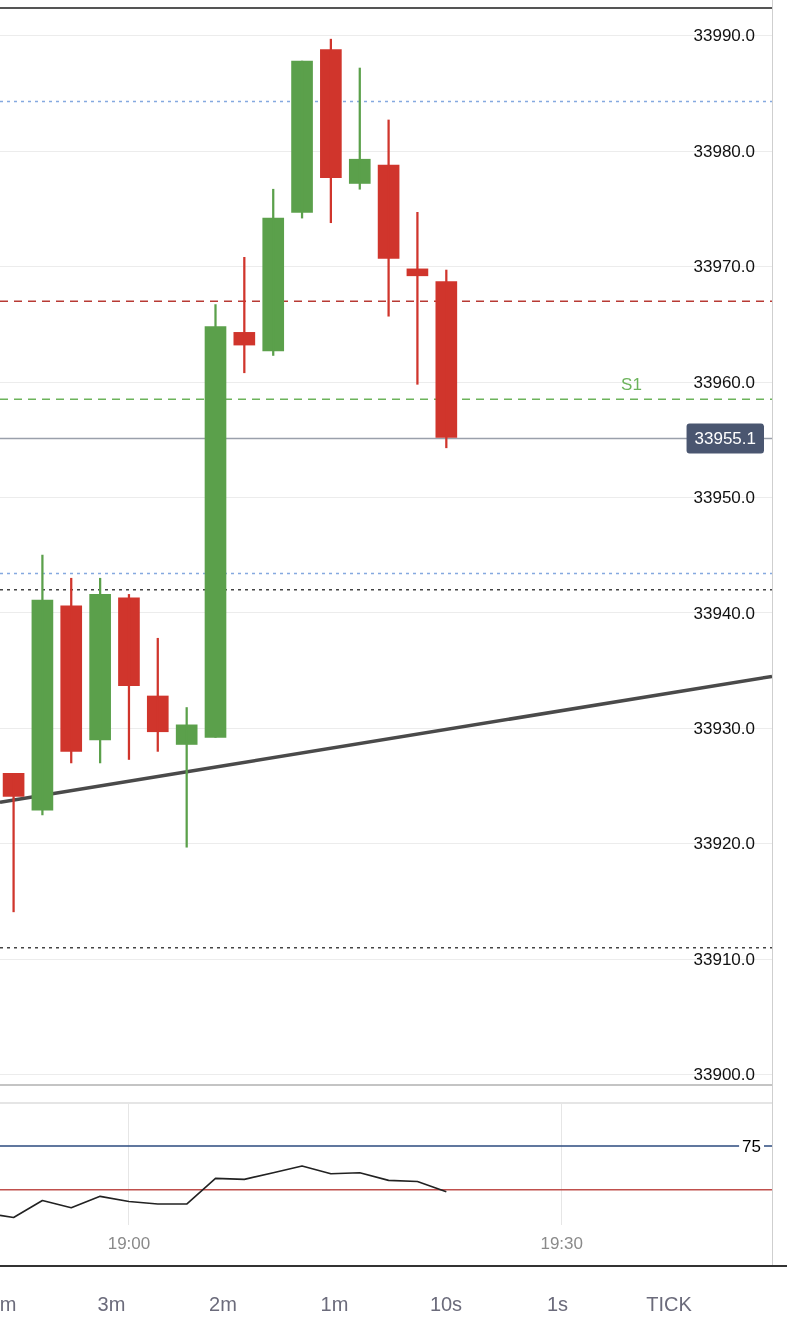 The width and height of the screenshot is (787, 1337). I want to click on x-tick-label: 19:00, so click(129, 1244).